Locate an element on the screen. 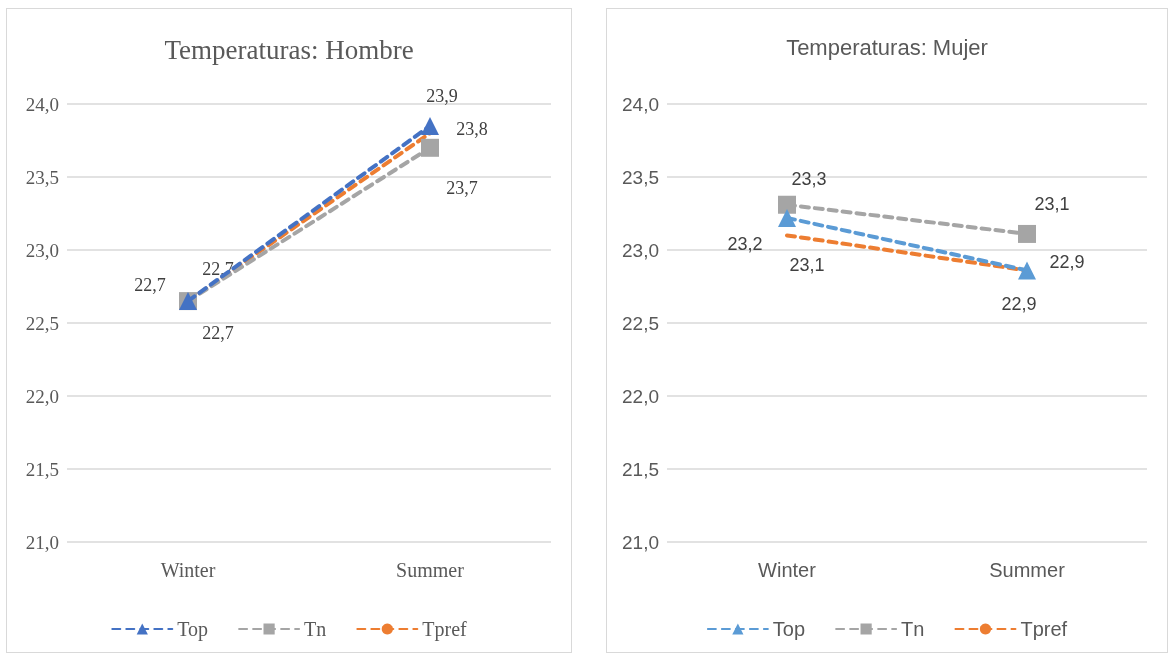  data-label: 23,2 is located at coordinates (745, 243).